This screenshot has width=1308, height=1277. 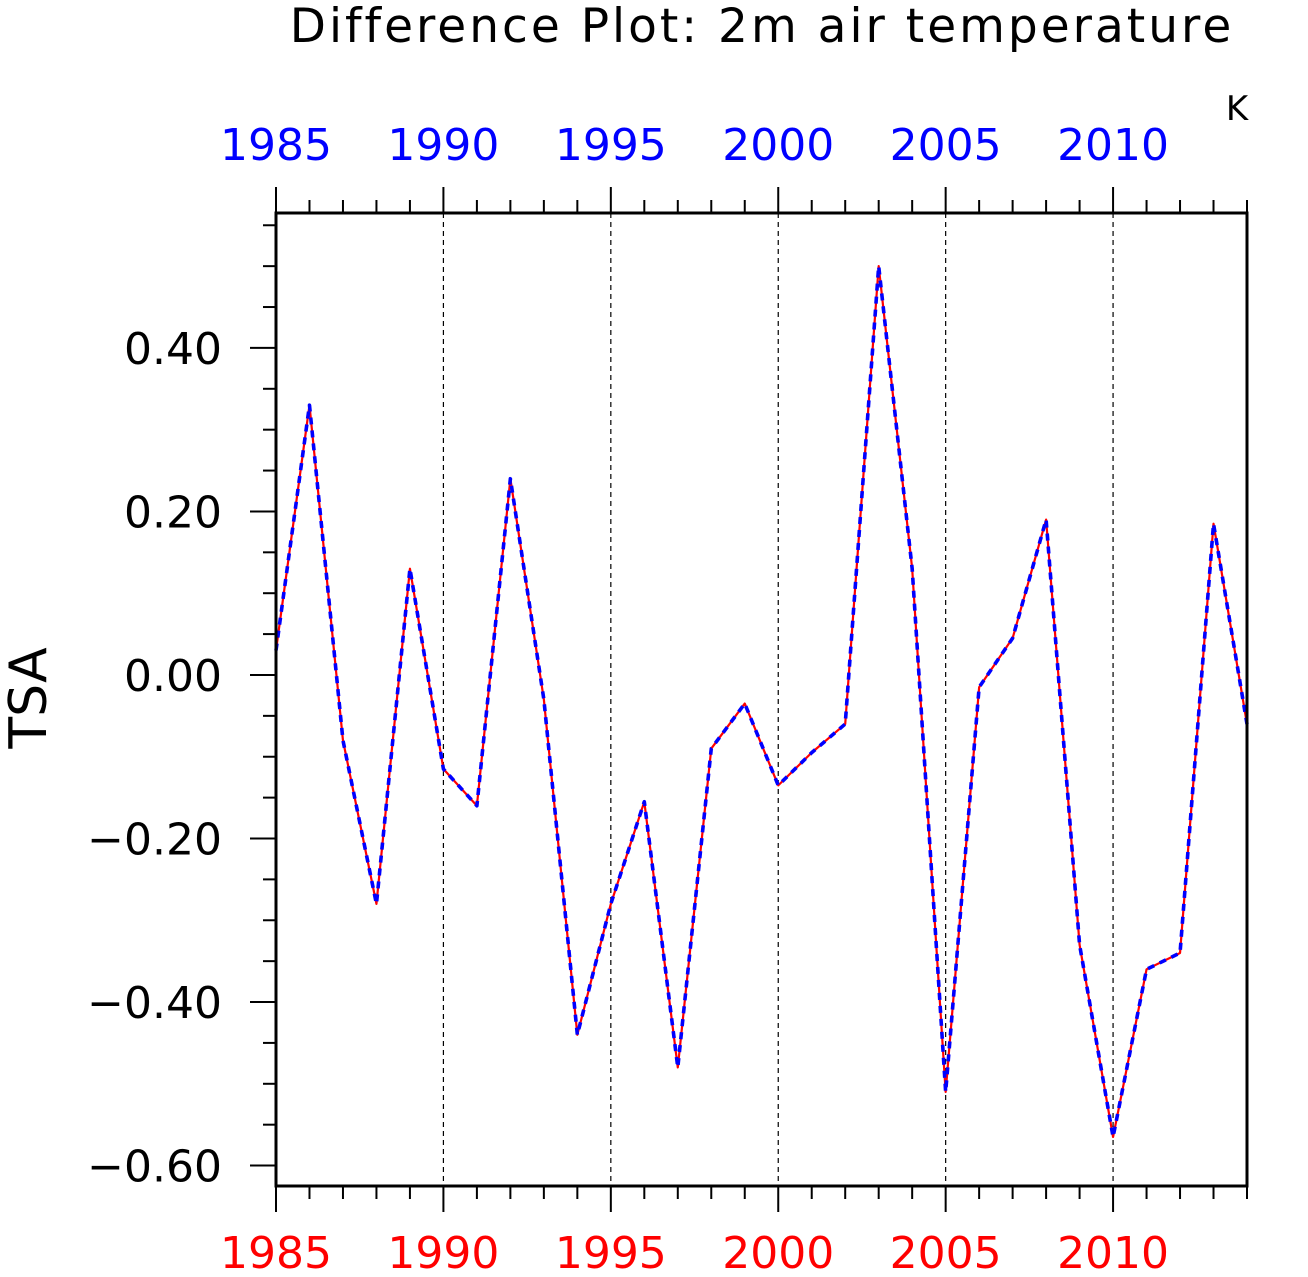 What do you see at coordinates (154, 840) in the screenshot?
I see `y-tick-label: −0.20` at bounding box center [154, 840].